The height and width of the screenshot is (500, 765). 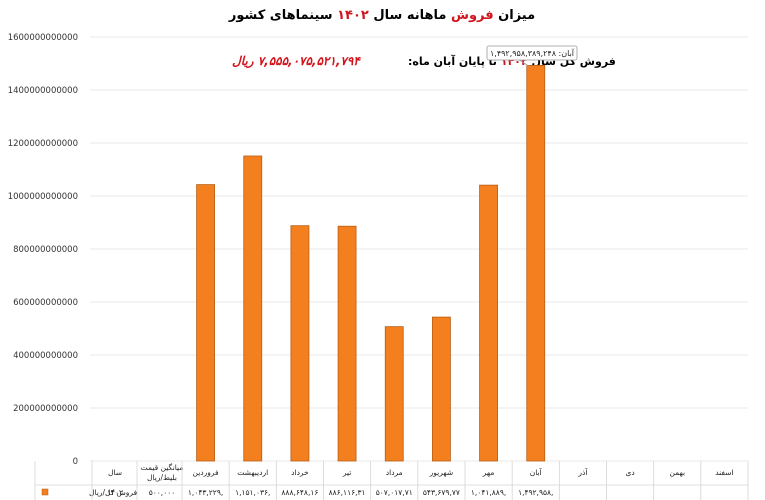 What do you see at coordinates (299, 492) in the screenshot?
I see `table-month-value: ۸۸۸,۶۴۸,۱۶` at bounding box center [299, 492].